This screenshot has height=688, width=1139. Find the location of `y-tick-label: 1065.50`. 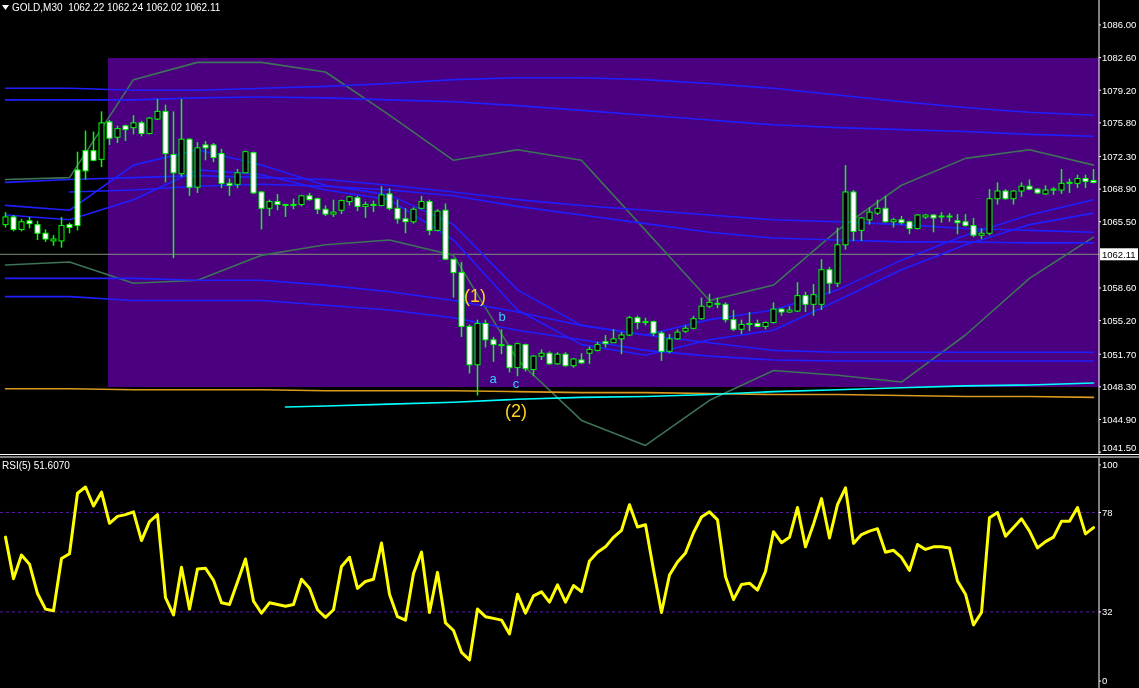

y-tick-label: 1065.50 is located at coordinates (1119, 222).